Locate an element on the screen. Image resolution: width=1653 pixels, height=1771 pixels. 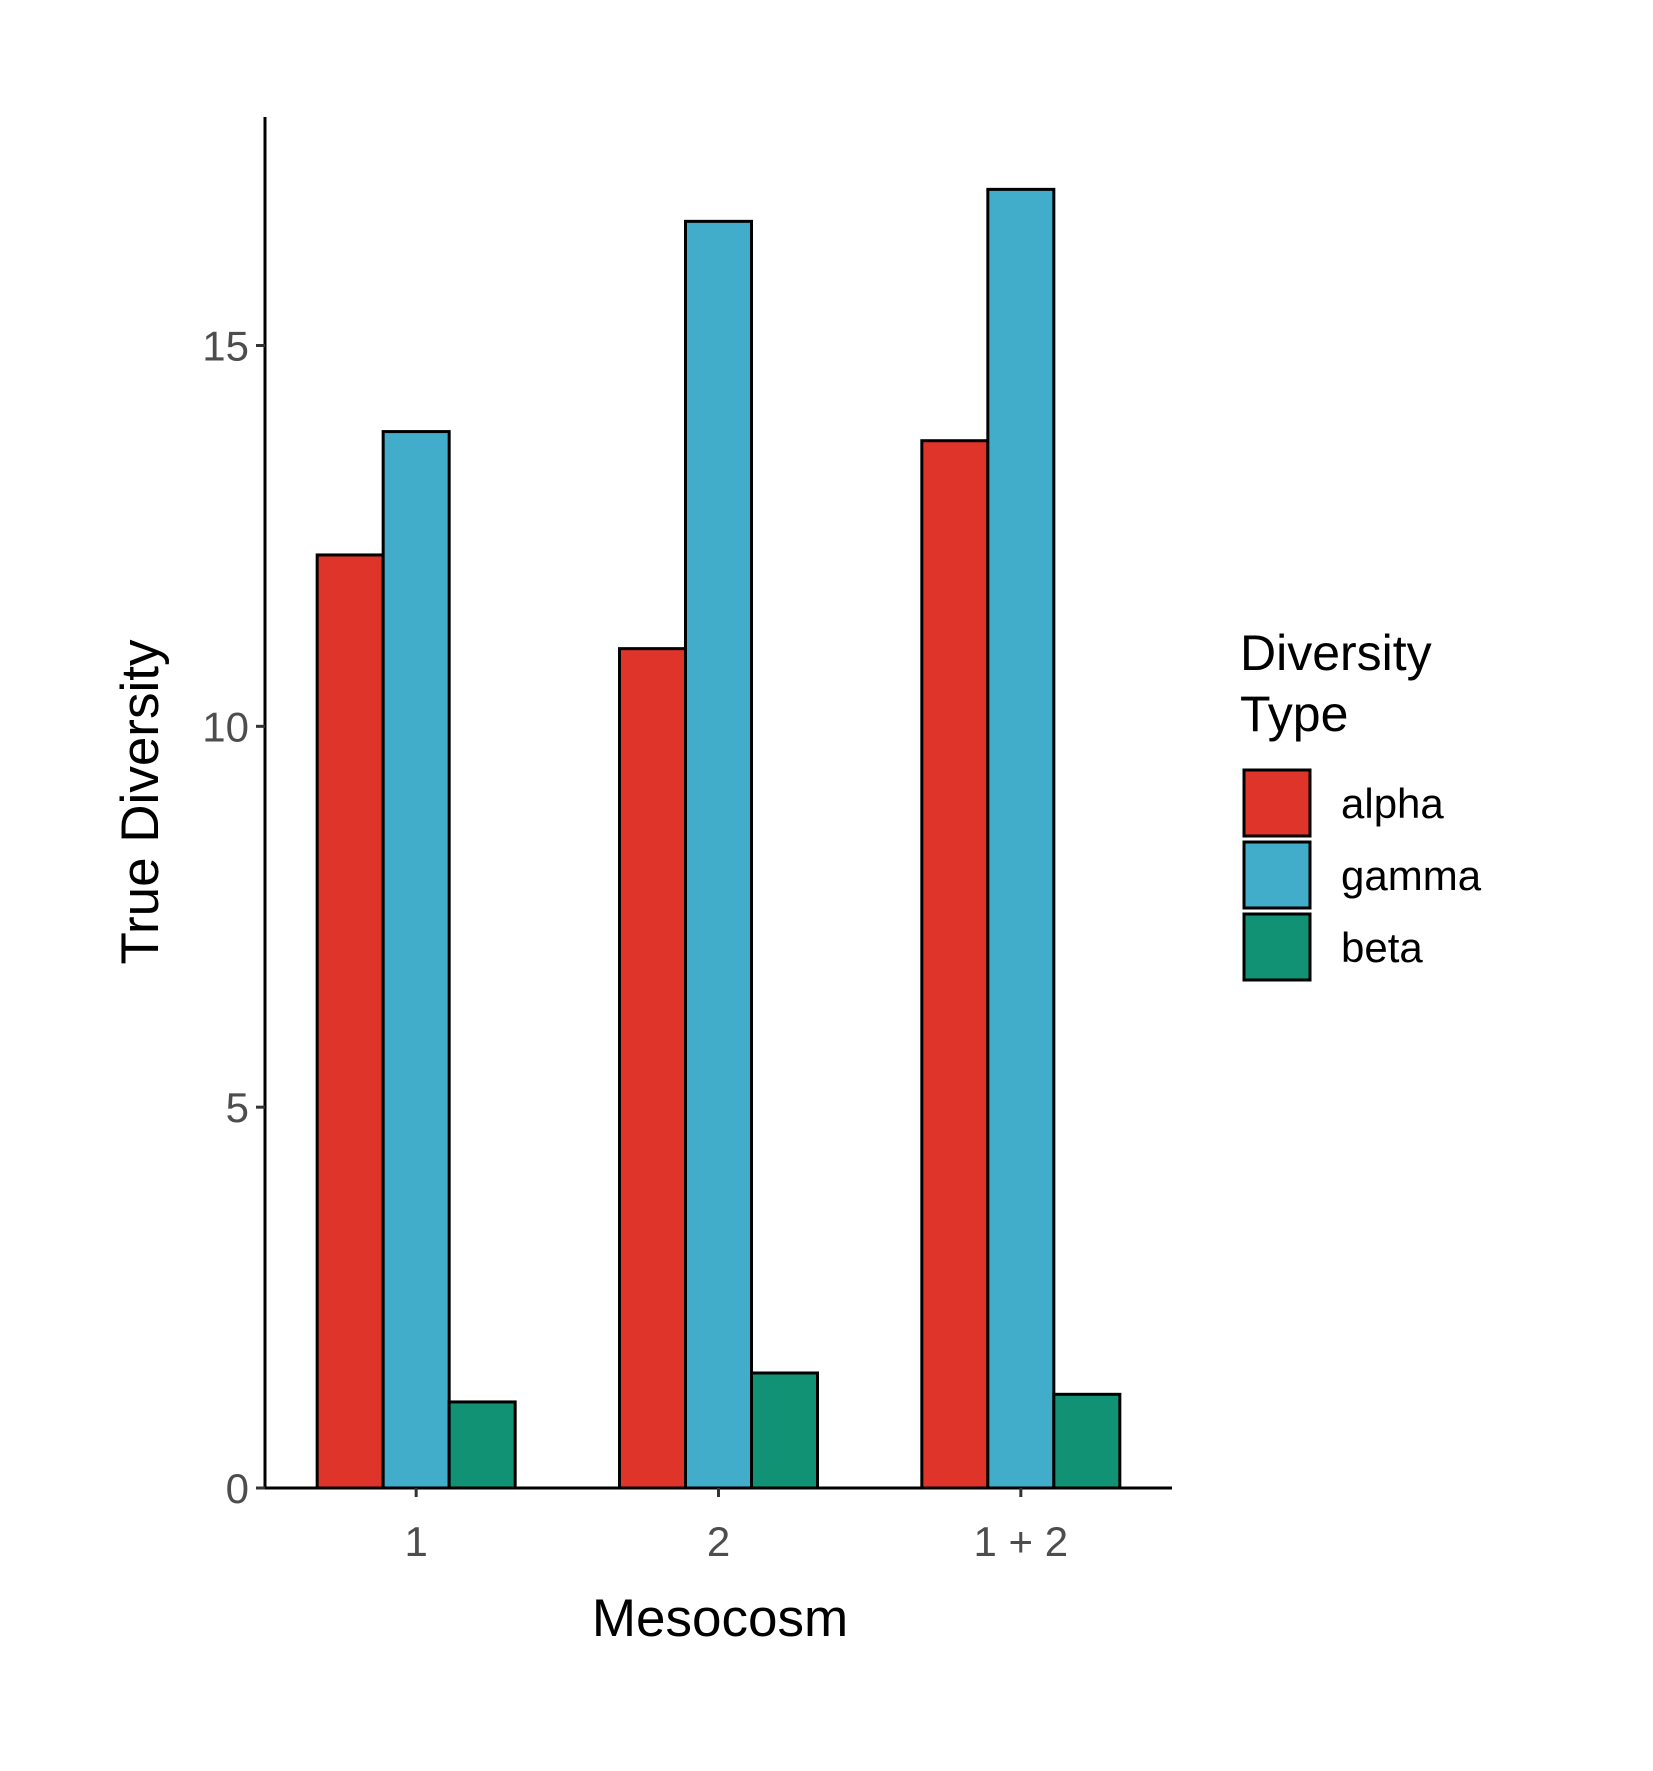
legend-key-alpha is located at coordinates (1277, 803).